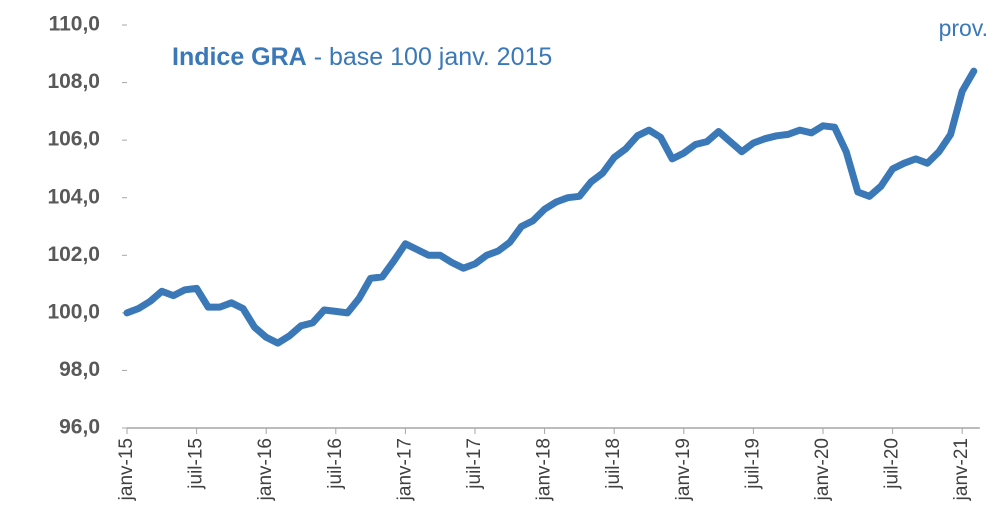 This screenshot has height=527, width=991. Describe the element at coordinates (196, 464) in the screenshot. I see `x-tick-label: juil-15` at that location.